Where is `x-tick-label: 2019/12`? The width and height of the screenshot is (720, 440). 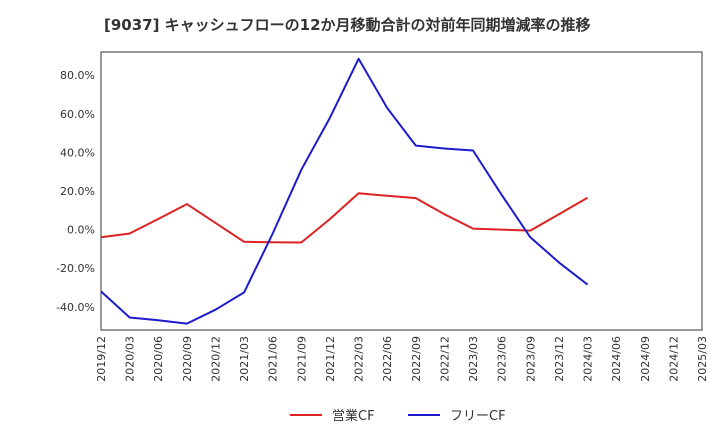 x-tick-label: 2019/12 is located at coordinates (101, 359).